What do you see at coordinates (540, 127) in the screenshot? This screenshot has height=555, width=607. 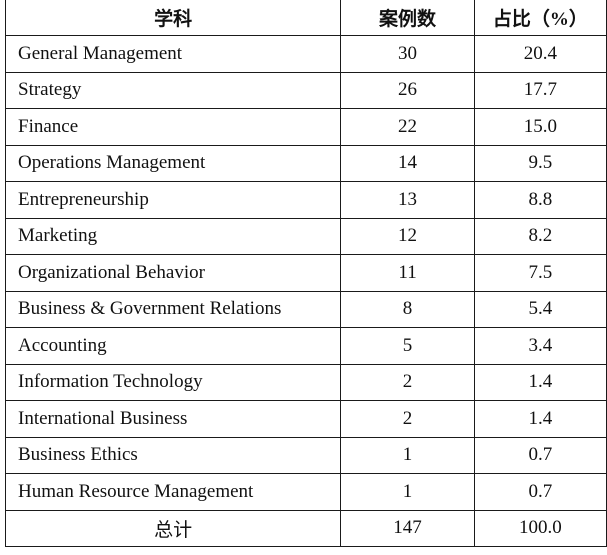 I see `cell-share: 15.0` at bounding box center [540, 127].